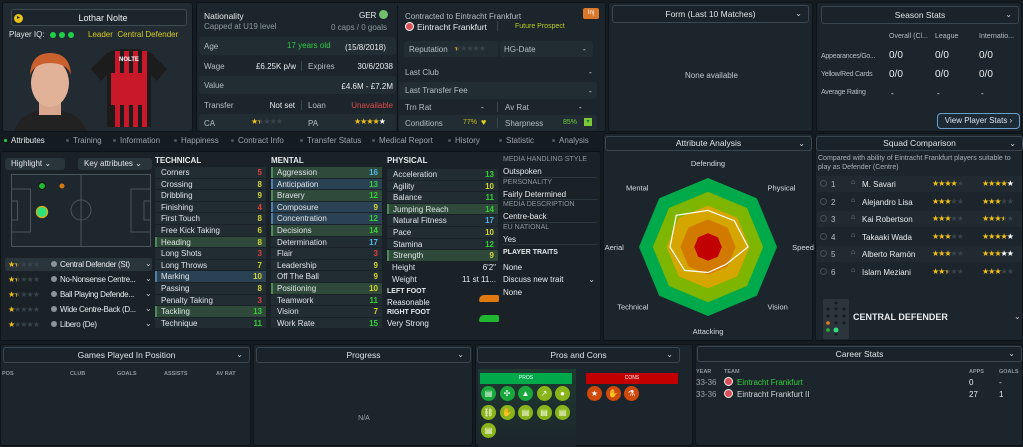 The height and width of the screenshot is (447, 1023). I want to click on attribute-stamina: Stamina 12, so click(442, 244).